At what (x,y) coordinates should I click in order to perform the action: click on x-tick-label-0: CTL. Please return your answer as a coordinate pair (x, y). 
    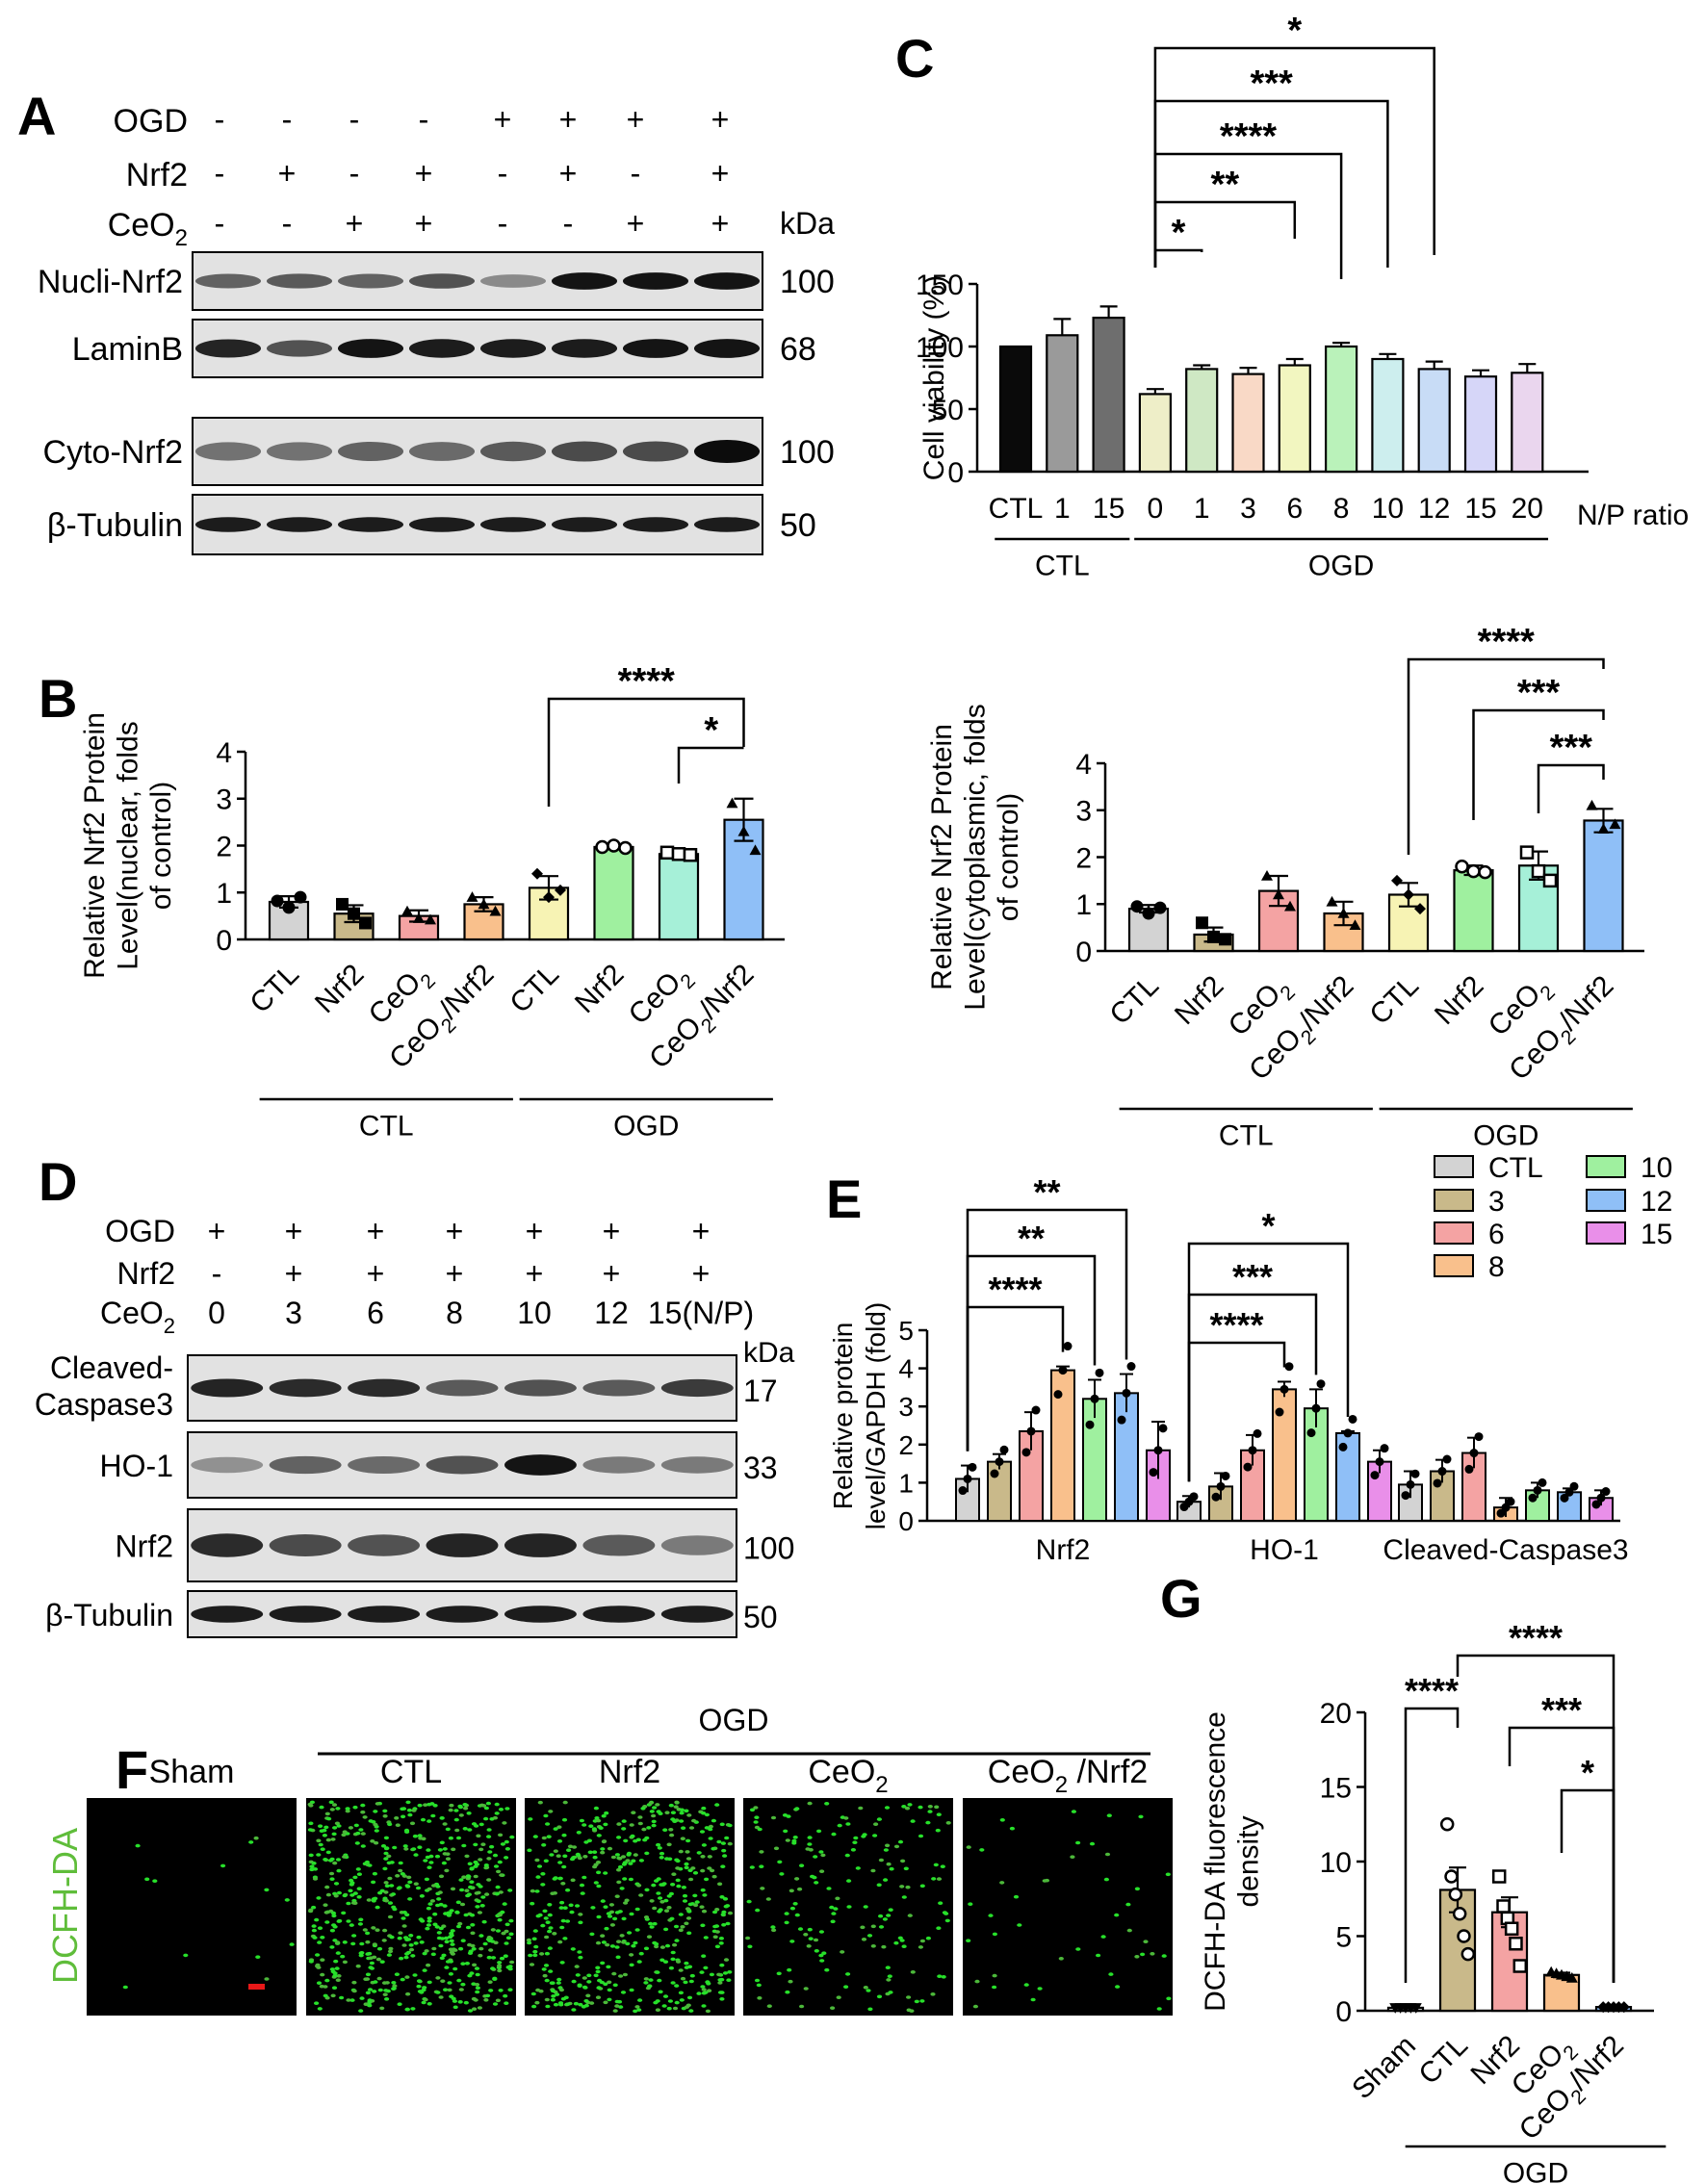
    Looking at the image, I should click on (1016, 509).